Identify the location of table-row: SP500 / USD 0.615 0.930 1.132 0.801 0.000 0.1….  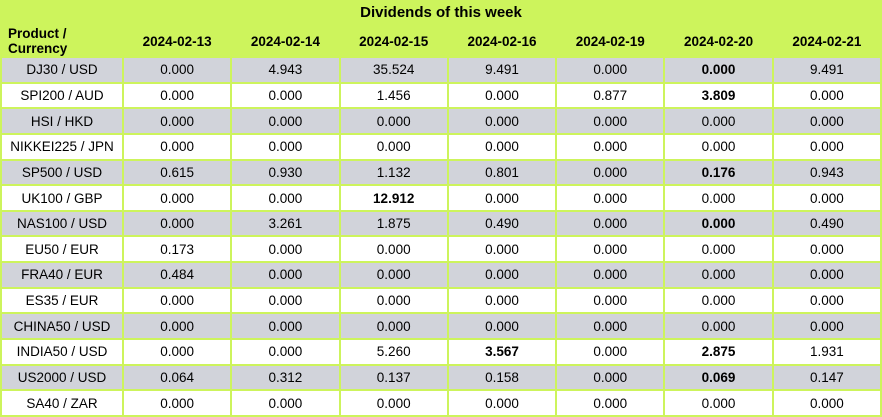
(441, 172).